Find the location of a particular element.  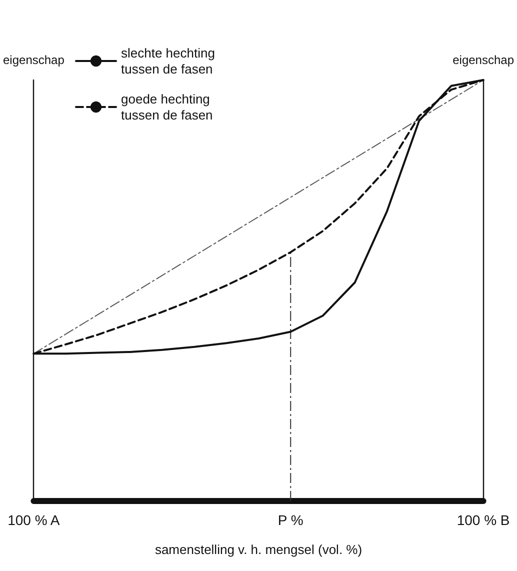

x-tick-label: 100 % B is located at coordinates (483, 520).